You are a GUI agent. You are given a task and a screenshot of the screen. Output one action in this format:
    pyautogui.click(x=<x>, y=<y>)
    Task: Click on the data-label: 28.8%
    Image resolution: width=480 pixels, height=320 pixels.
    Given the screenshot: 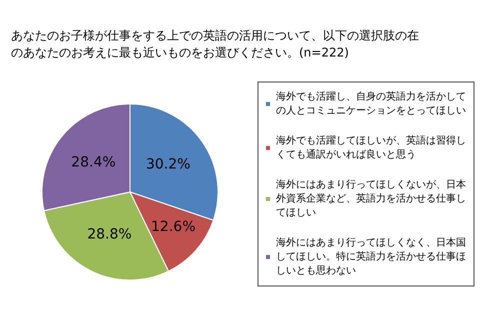 What is the action you would take?
    pyautogui.click(x=109, y=234)
    